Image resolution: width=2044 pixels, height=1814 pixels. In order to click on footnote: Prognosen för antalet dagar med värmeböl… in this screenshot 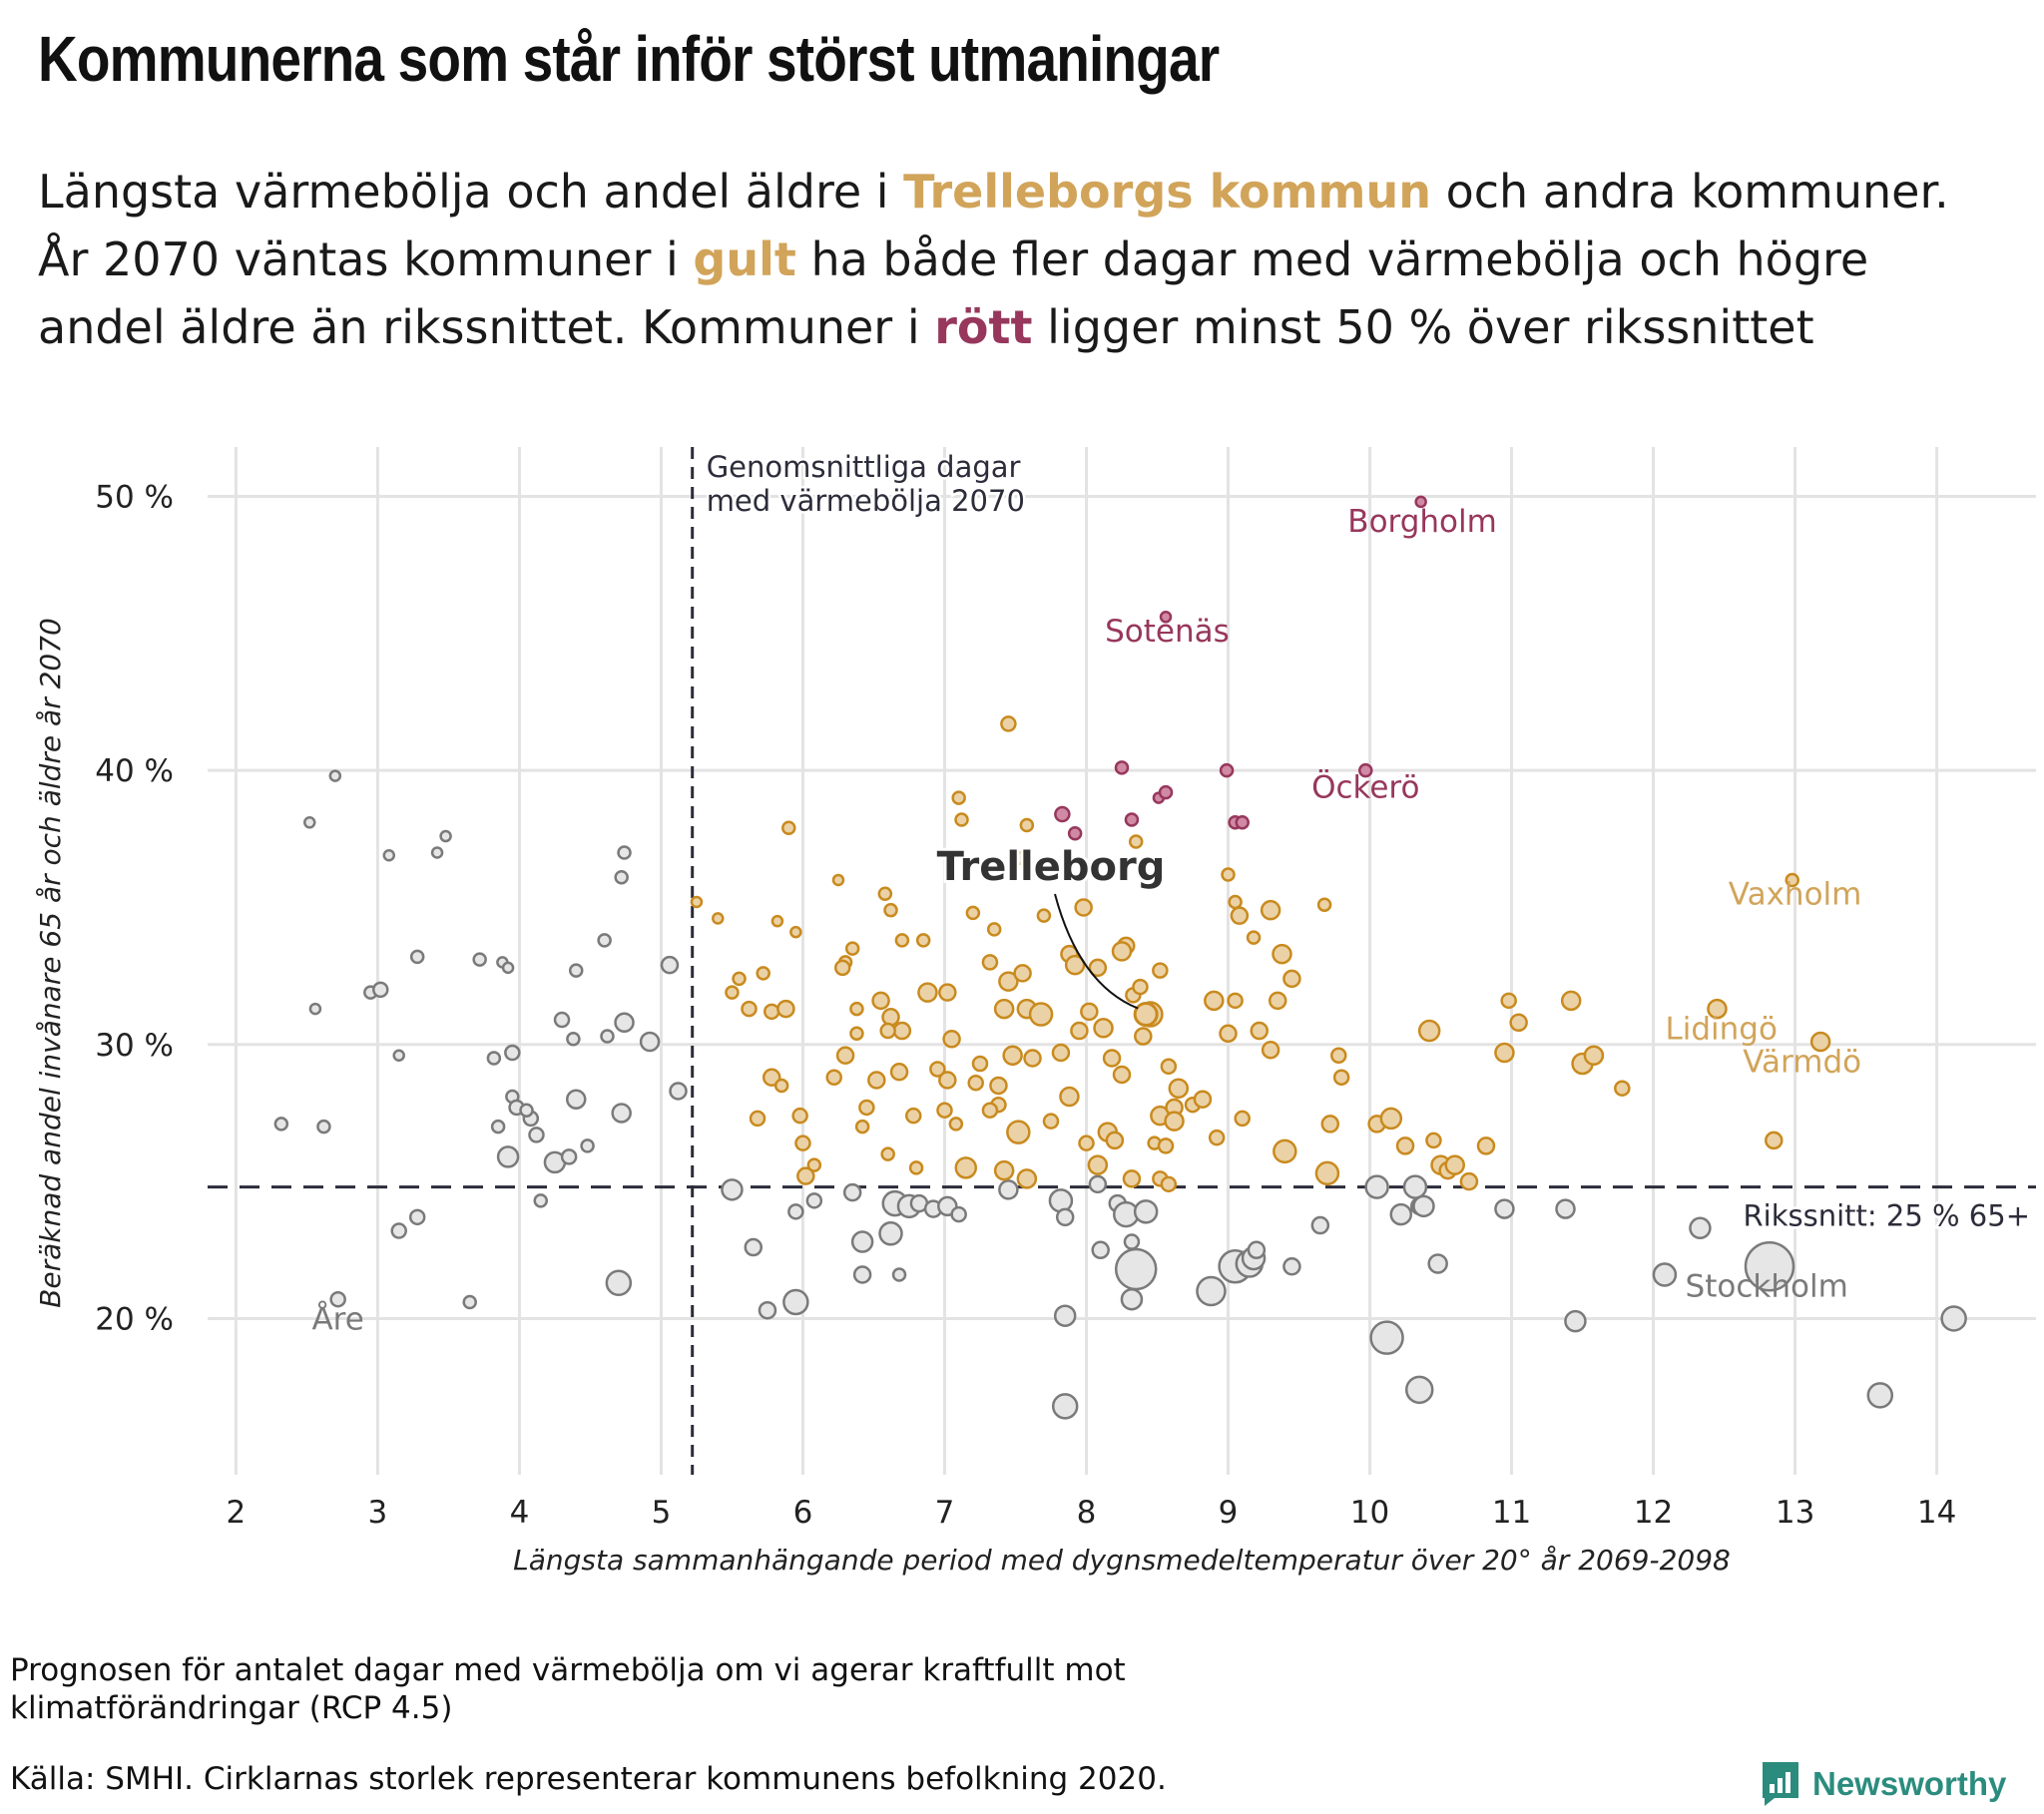, I will do `click(568, 1689)`.